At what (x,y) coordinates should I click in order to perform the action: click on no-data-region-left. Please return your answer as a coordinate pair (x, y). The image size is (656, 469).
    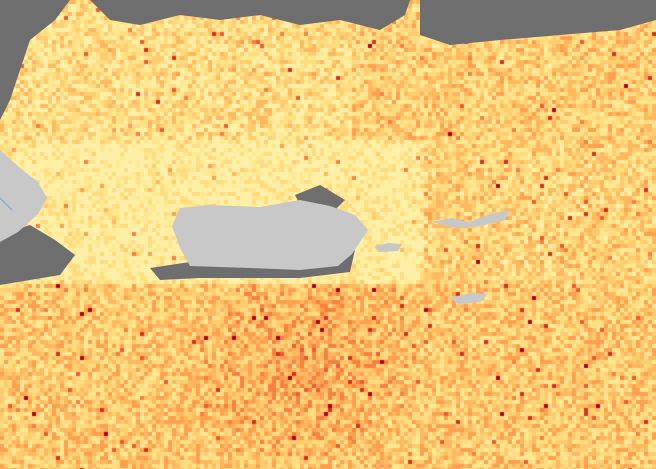
    Looking at the image, I should click on (37, 255).